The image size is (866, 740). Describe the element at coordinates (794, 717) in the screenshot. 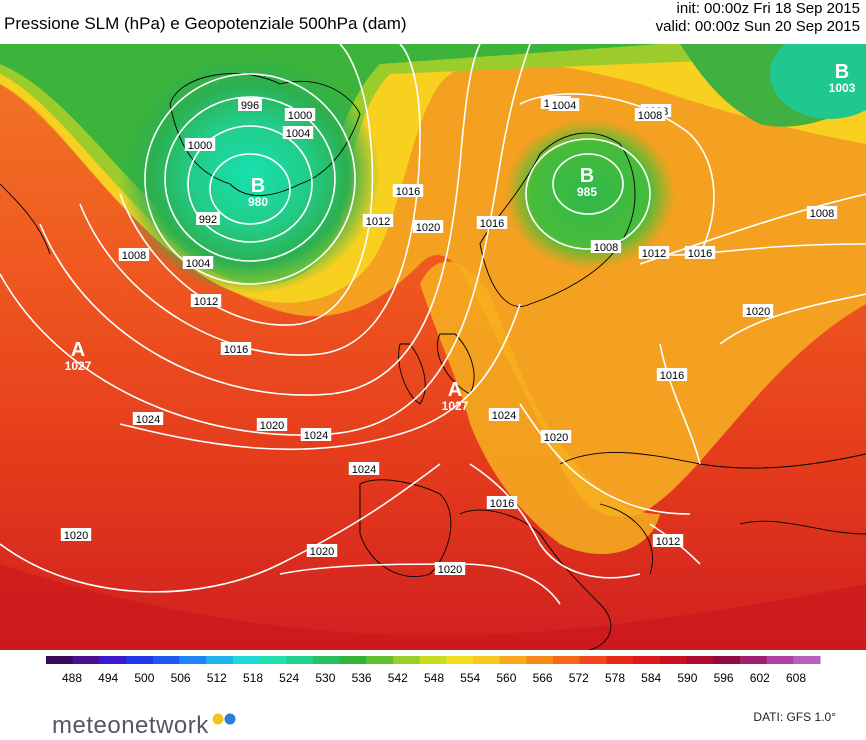

I see `data-source: DATI: GFS 1.0°` at that location.